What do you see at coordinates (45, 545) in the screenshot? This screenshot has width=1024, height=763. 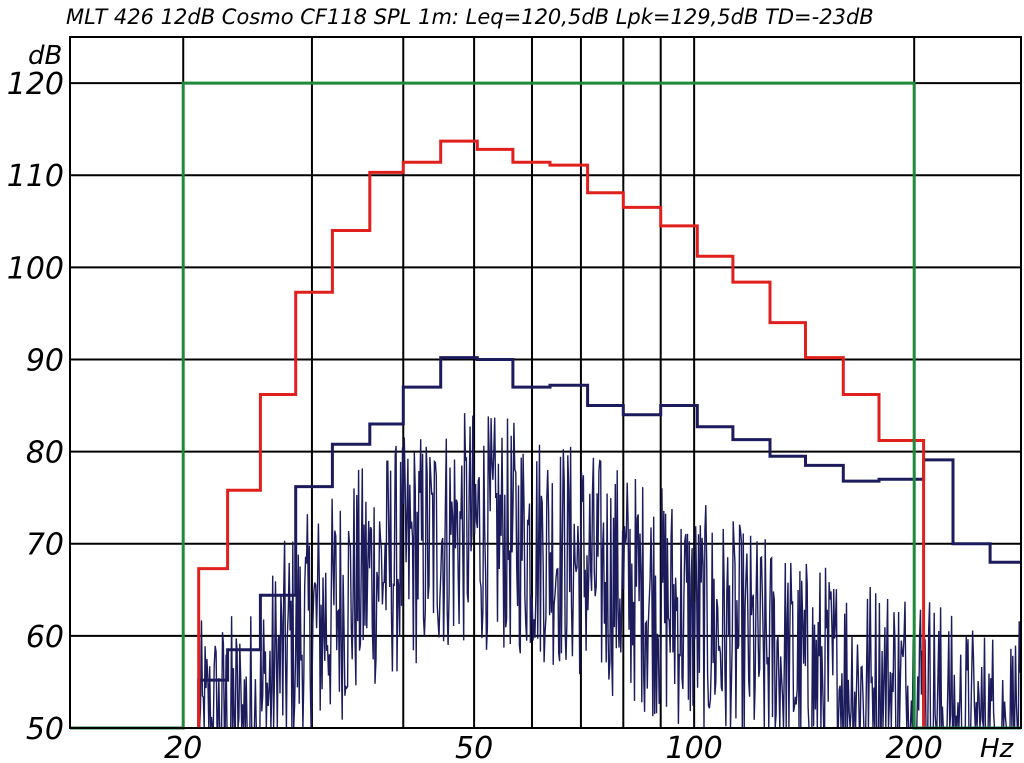 I see `y-tick-label: 70` at bounding box center [45, 545].